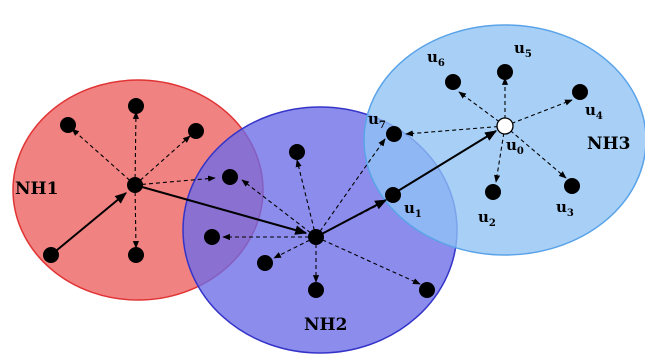 The width and height of the screenshot is (645, 355). What do you see at coordinates (515, 146) in the screenshot?
I see `label-u0: u0` at bounding box center [515, 146].